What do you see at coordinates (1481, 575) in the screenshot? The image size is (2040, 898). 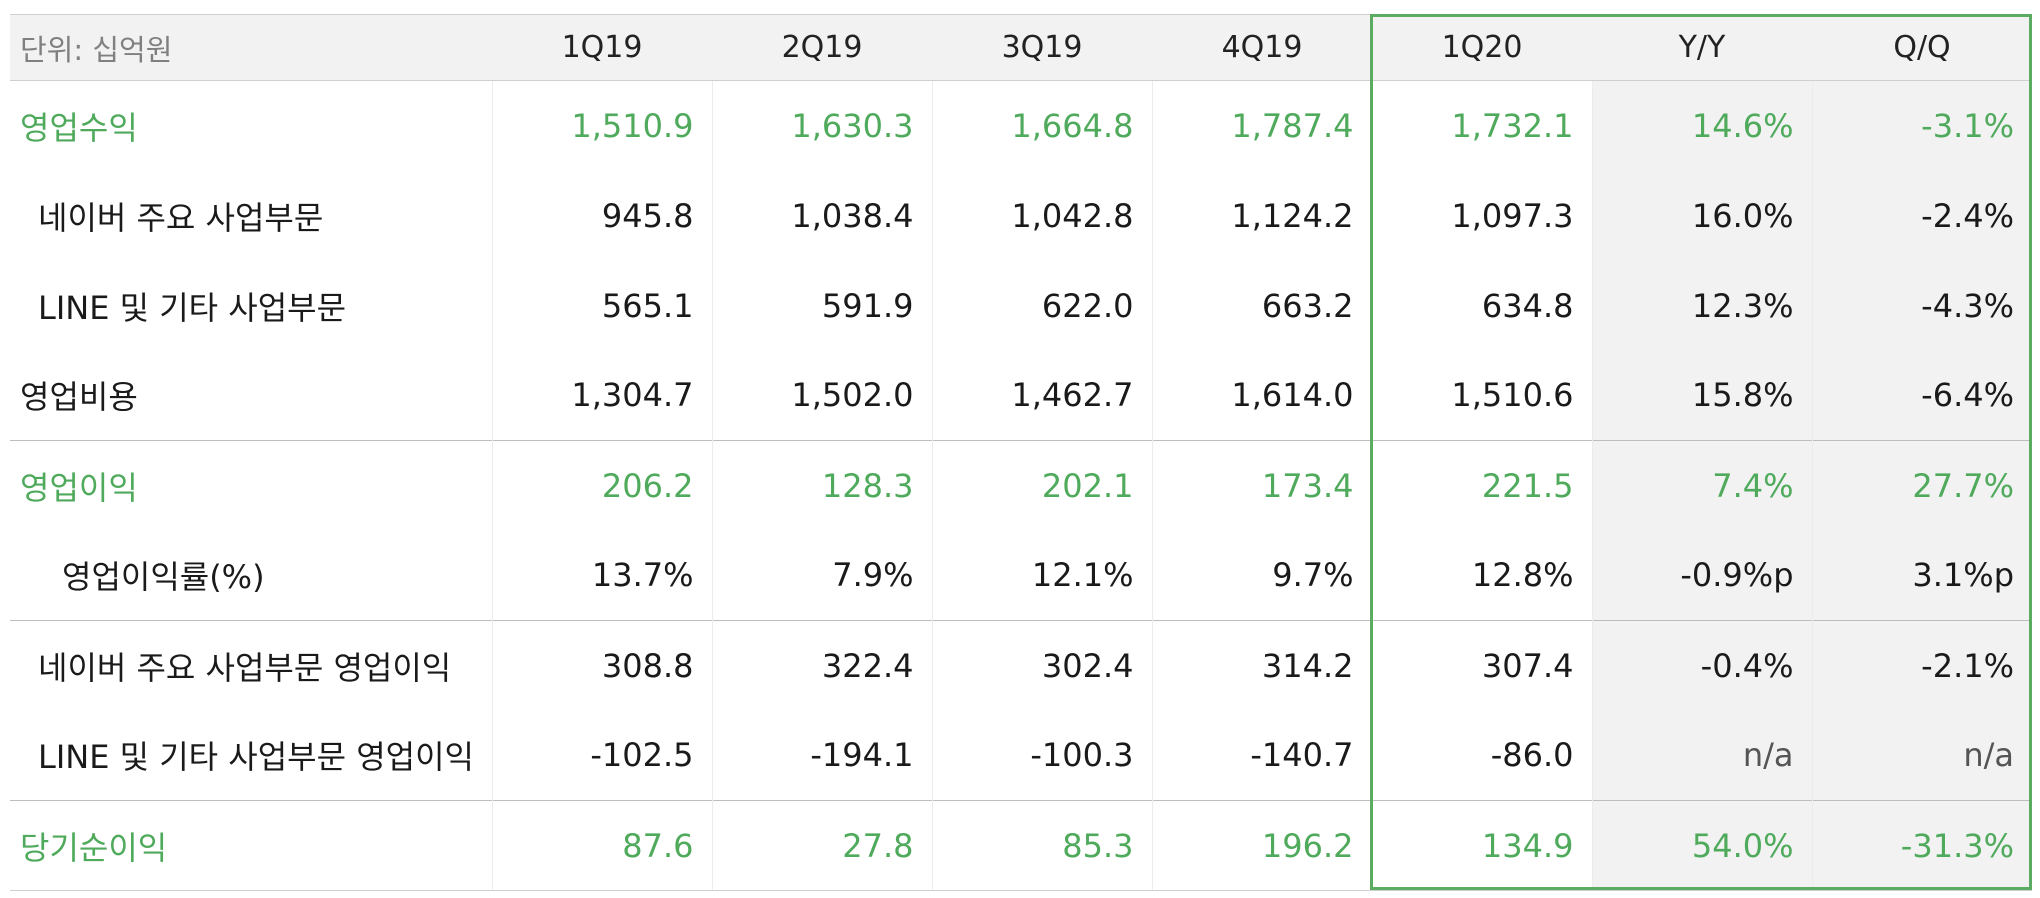 I see `table-cell: 12.8%` at bounding box center [1481, 575].